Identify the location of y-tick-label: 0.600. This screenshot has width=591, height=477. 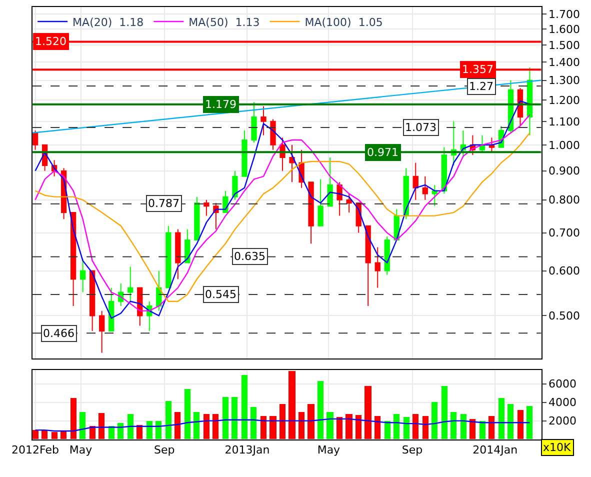
(564, 271).